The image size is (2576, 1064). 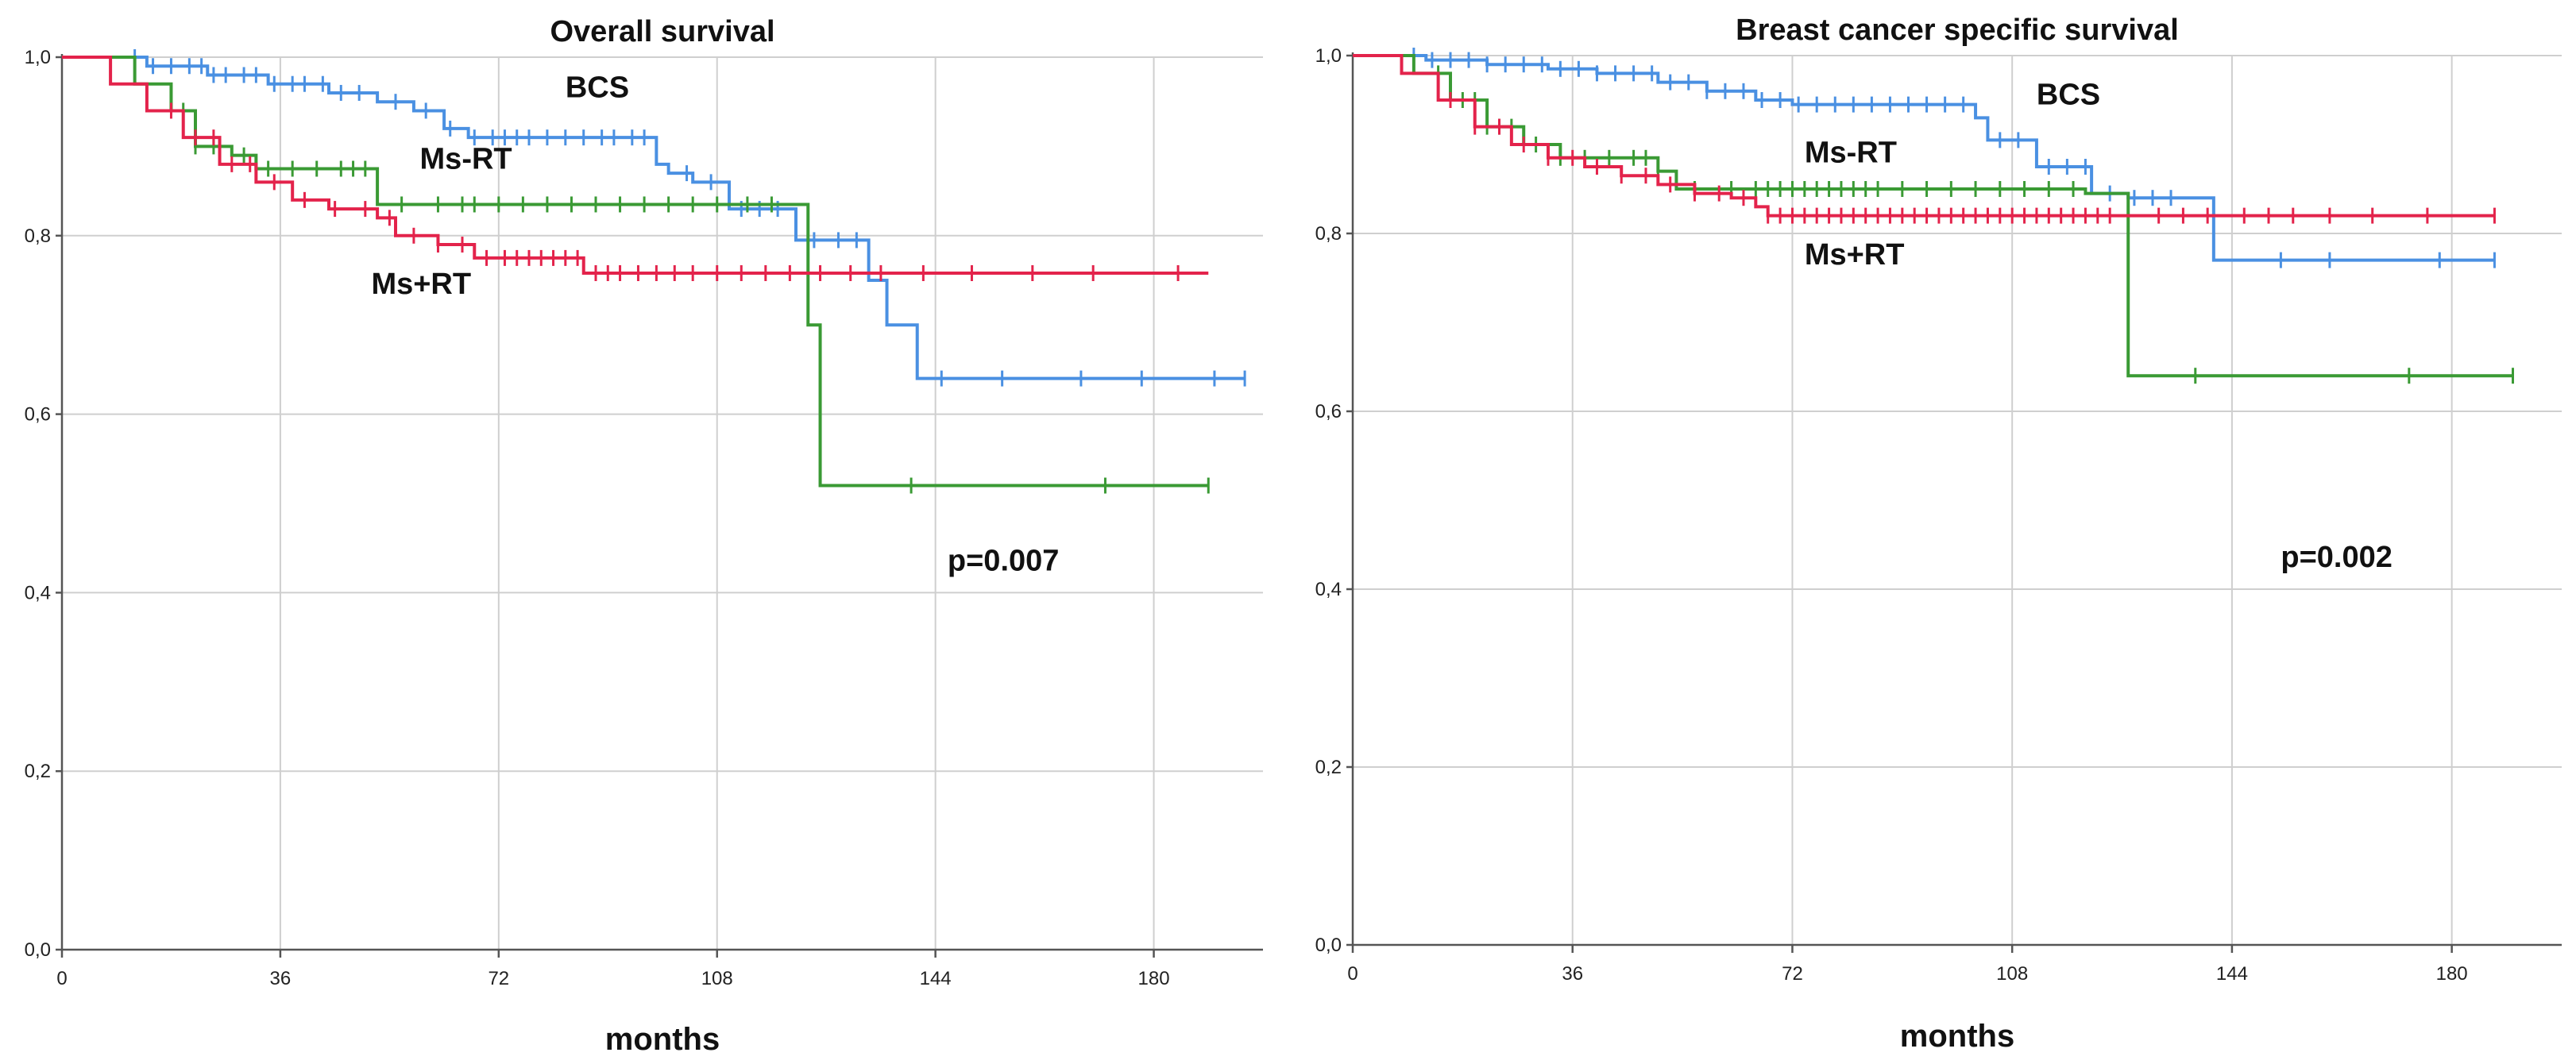 What do you see at coordinates (2337, 557) in the screenshot?
I see `annotation-label: p=0.002` at bounding box center [2337, 557].